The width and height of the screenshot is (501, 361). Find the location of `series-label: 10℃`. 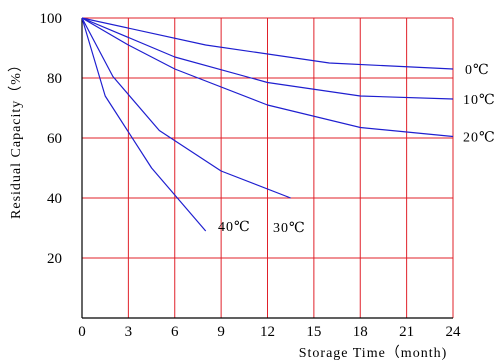

series-label: 10℃ is located at coordinates (479, 100).